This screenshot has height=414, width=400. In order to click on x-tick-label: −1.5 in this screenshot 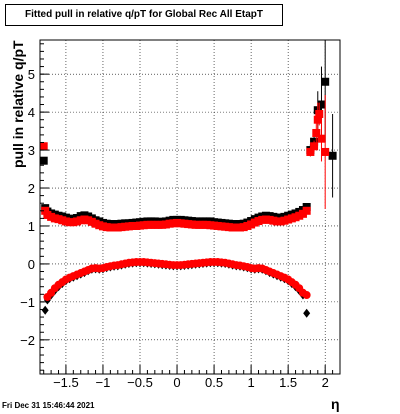, I will do `click(66, 382)`.